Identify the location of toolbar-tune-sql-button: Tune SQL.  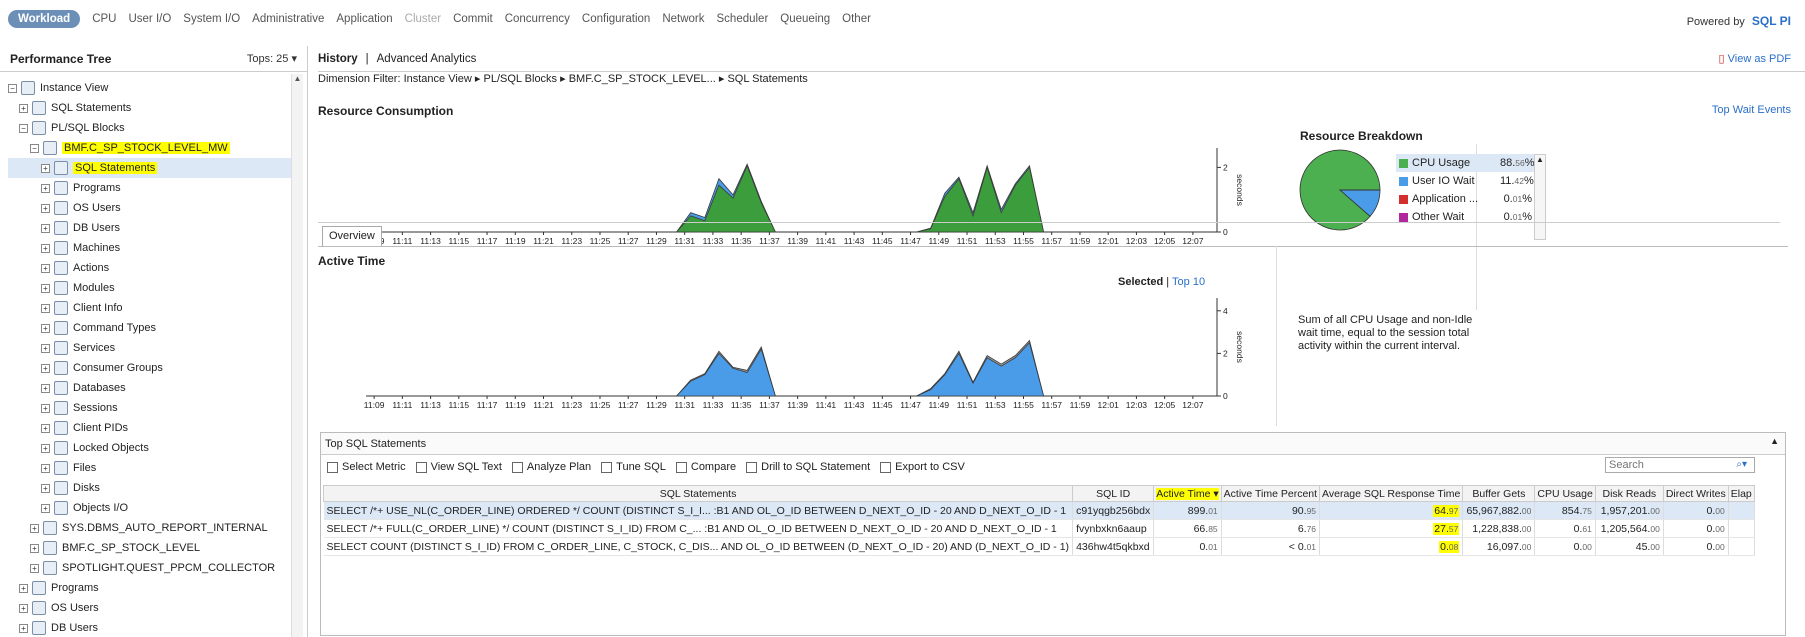
(633, 467).